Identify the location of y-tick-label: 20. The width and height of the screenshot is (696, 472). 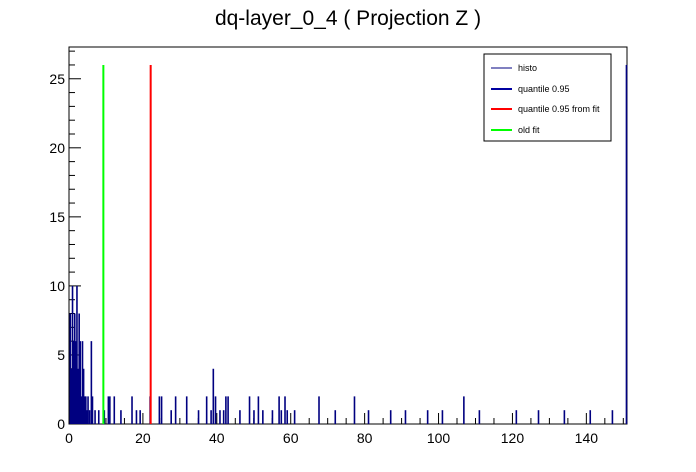
(57, 148).